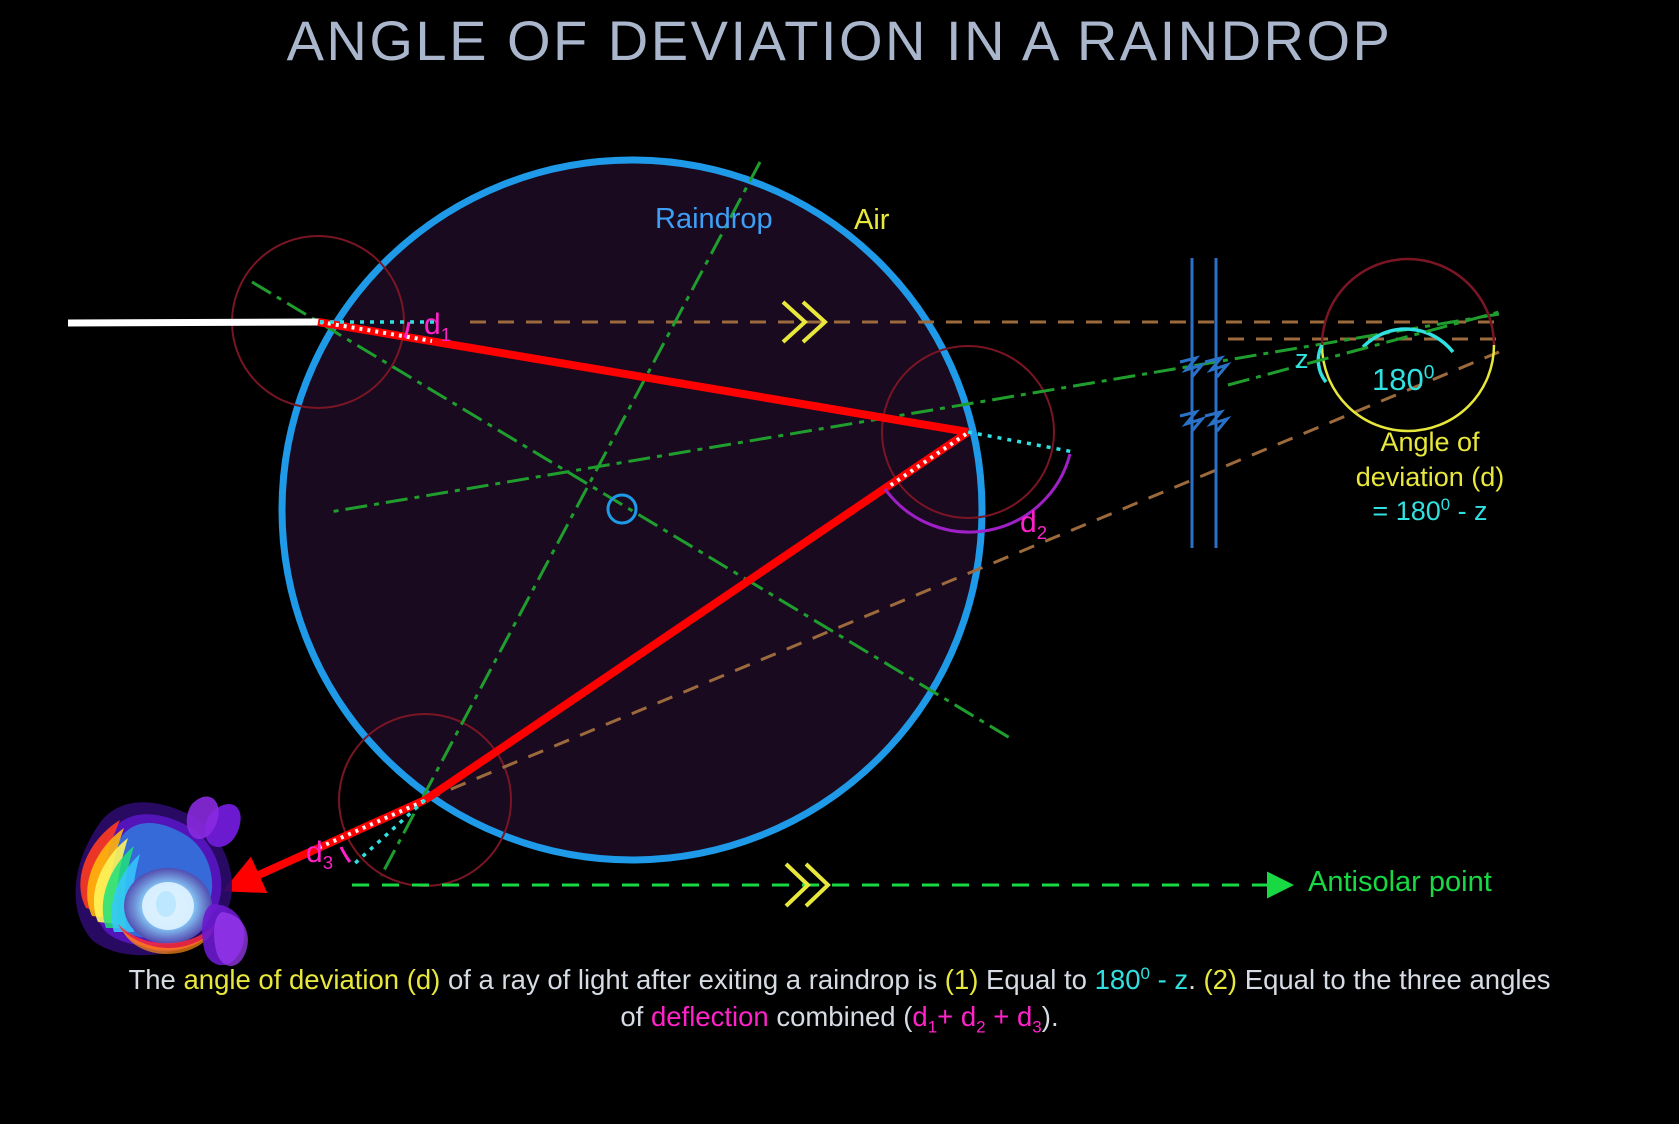 The height and width of the screenshot is (1124, 1679). What do you see at coordinates (1025, 1016) in the screenshot?
I see `caption-l2-d3: d` at bounding box center [1025, 1016].